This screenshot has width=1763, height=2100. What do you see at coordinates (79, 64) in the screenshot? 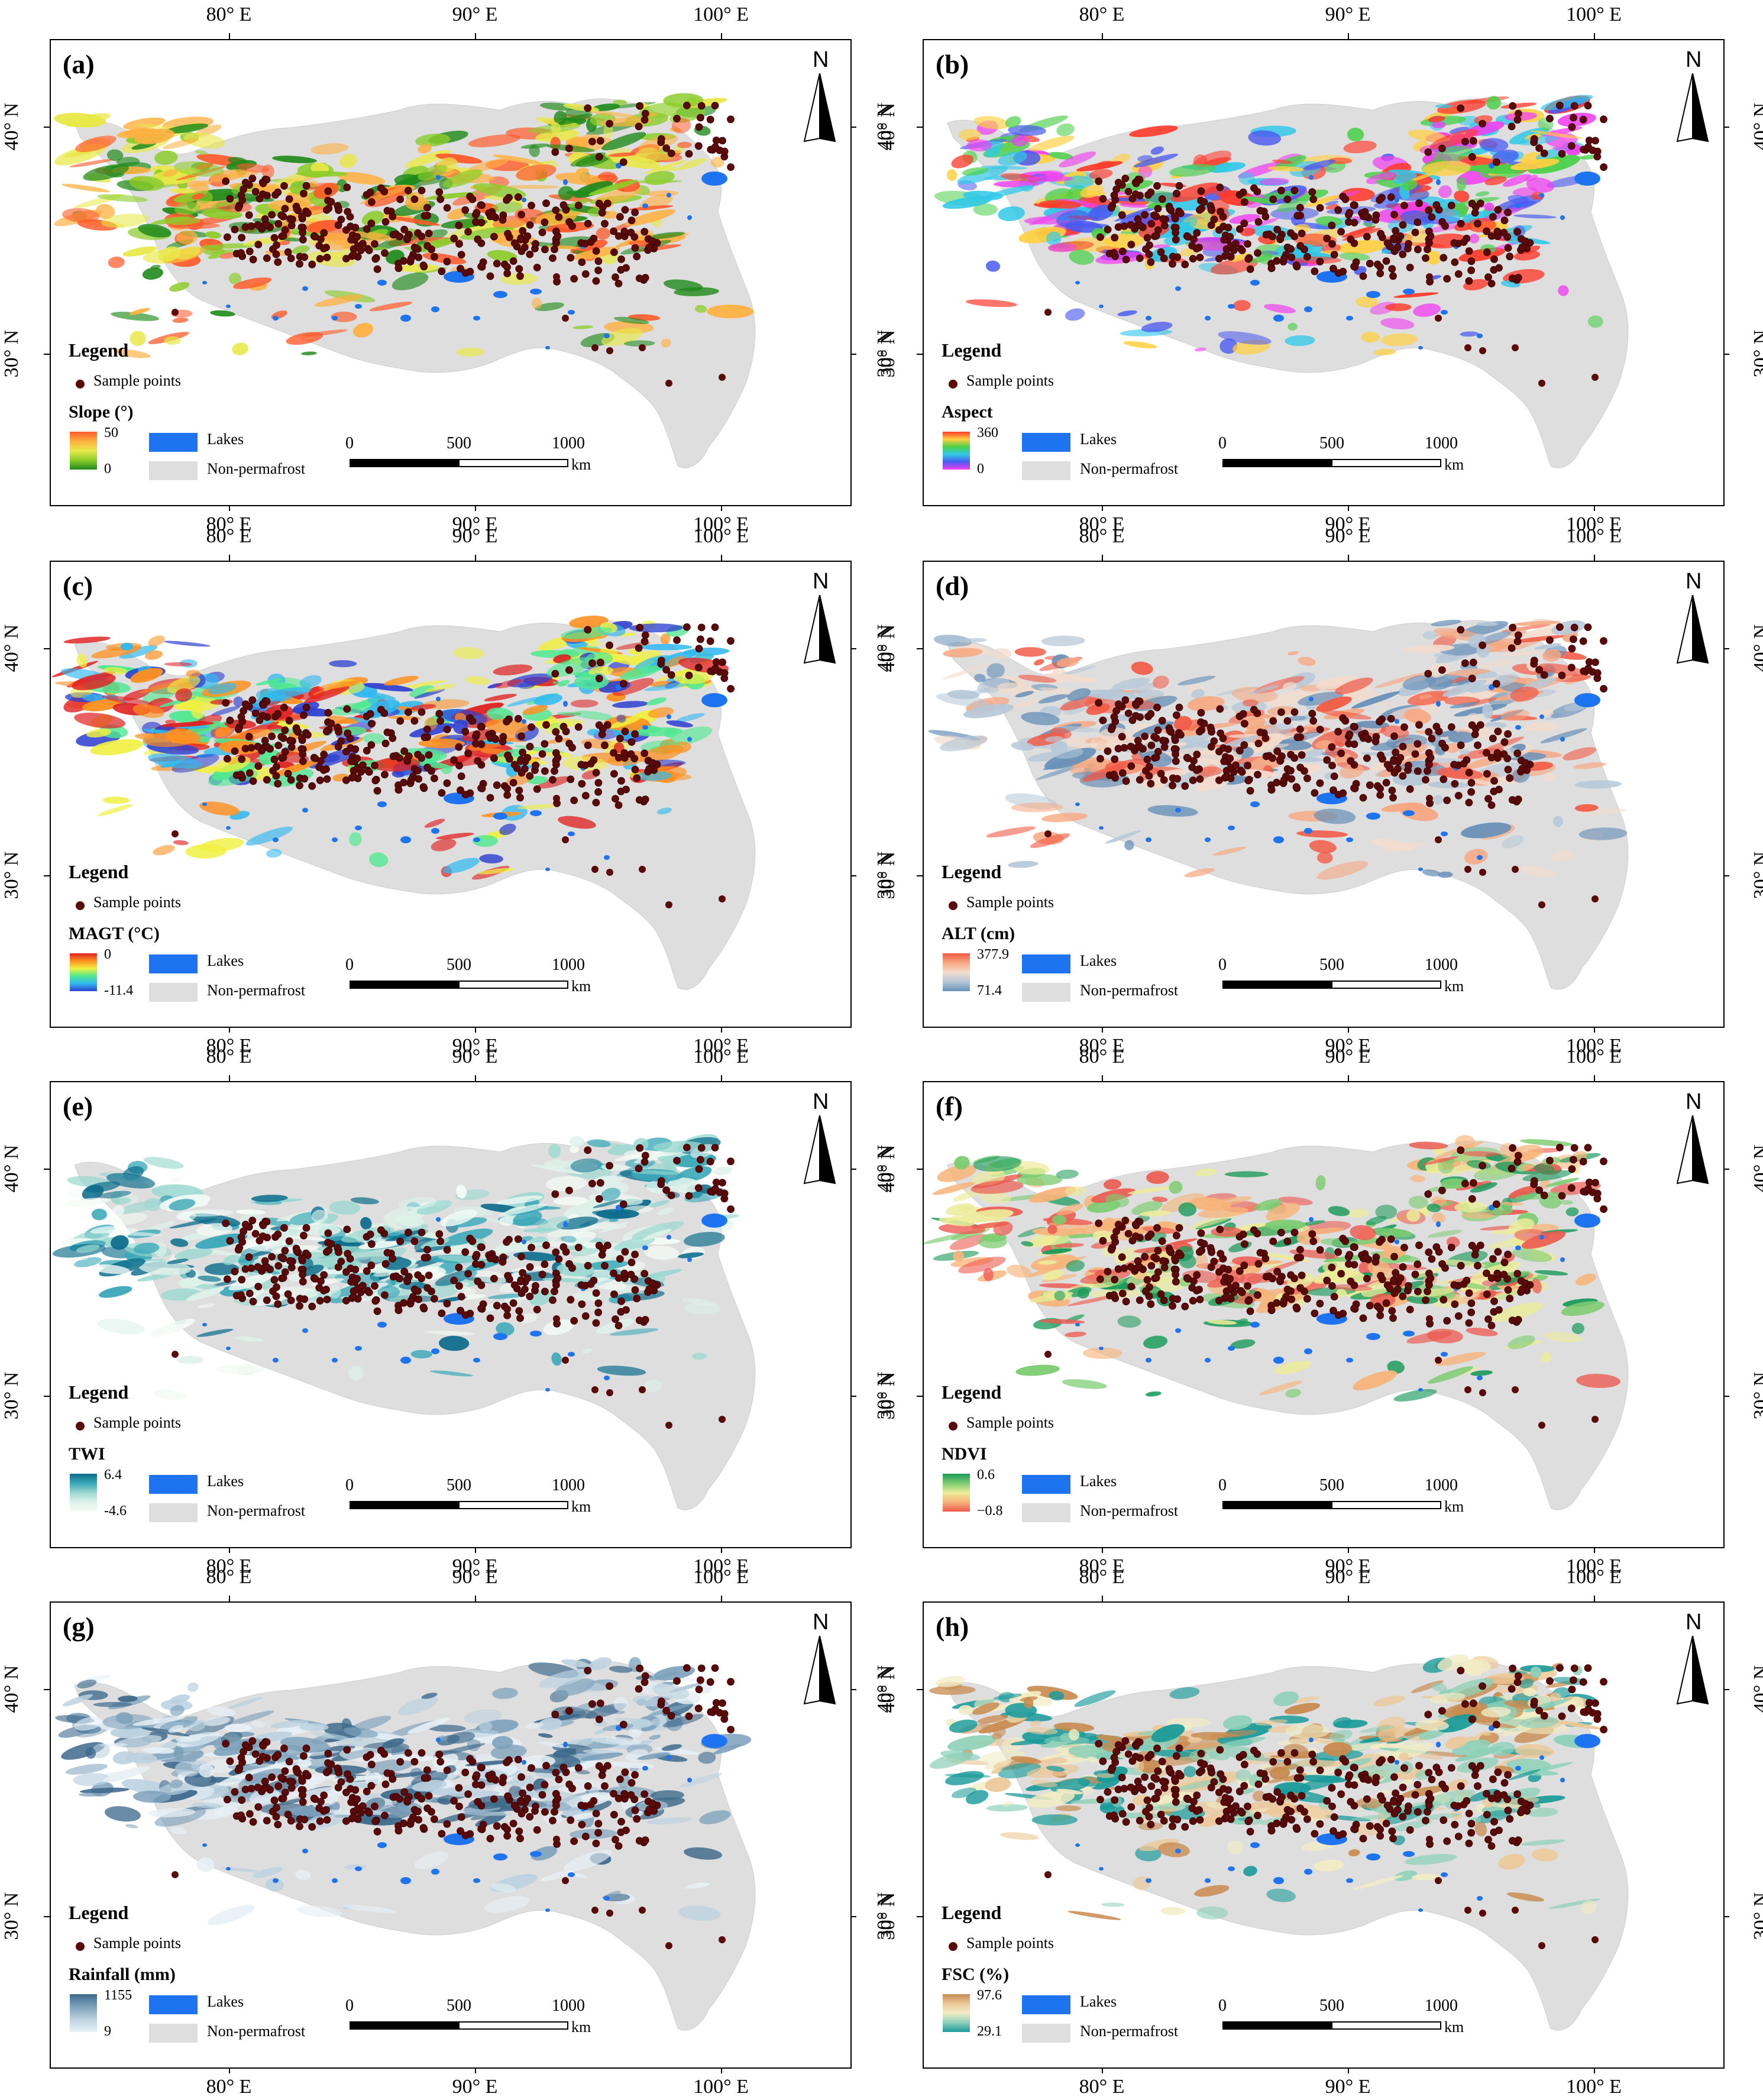
I see `panel-label: (a)` at bounding box center [79, 64].